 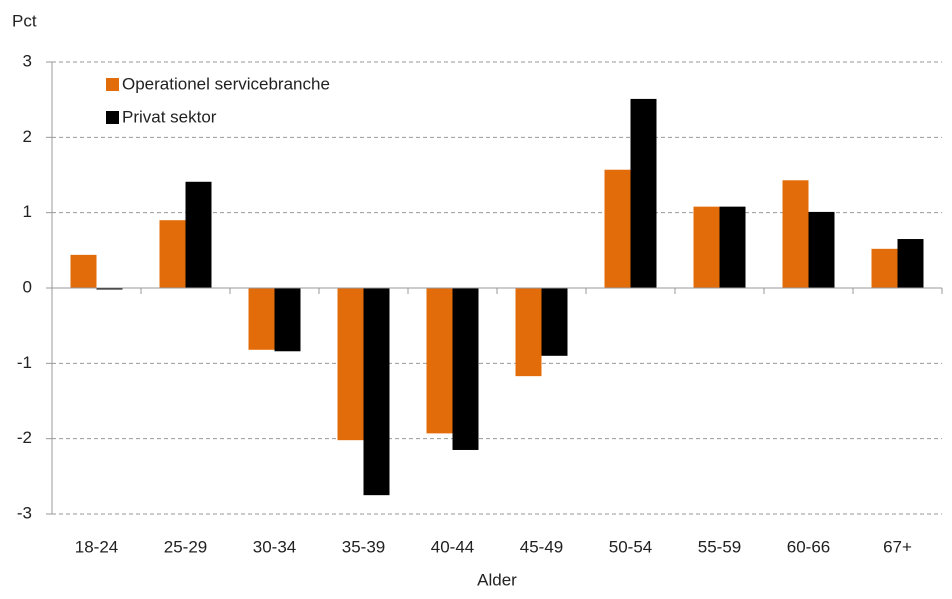 I want to click on y-tick-label: 1, so click(x=27, y=211).